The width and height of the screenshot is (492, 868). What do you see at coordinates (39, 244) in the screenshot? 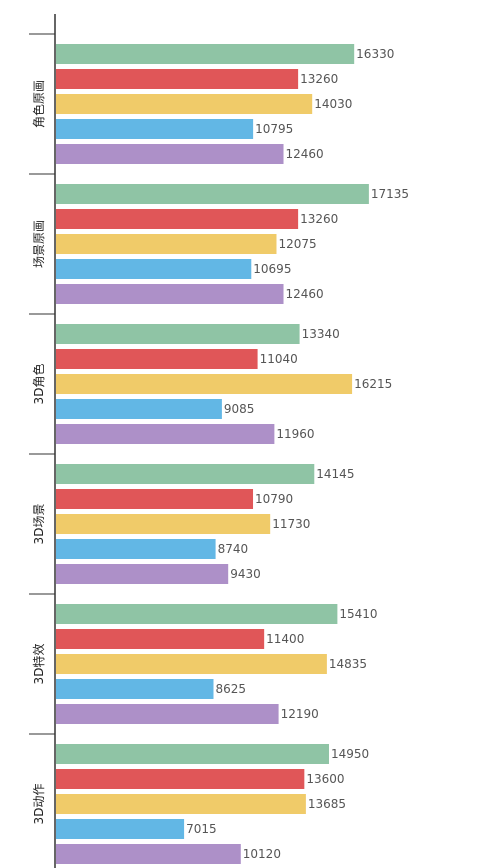
I see `category-label: 场景原画` at bounding box center [39, 244].